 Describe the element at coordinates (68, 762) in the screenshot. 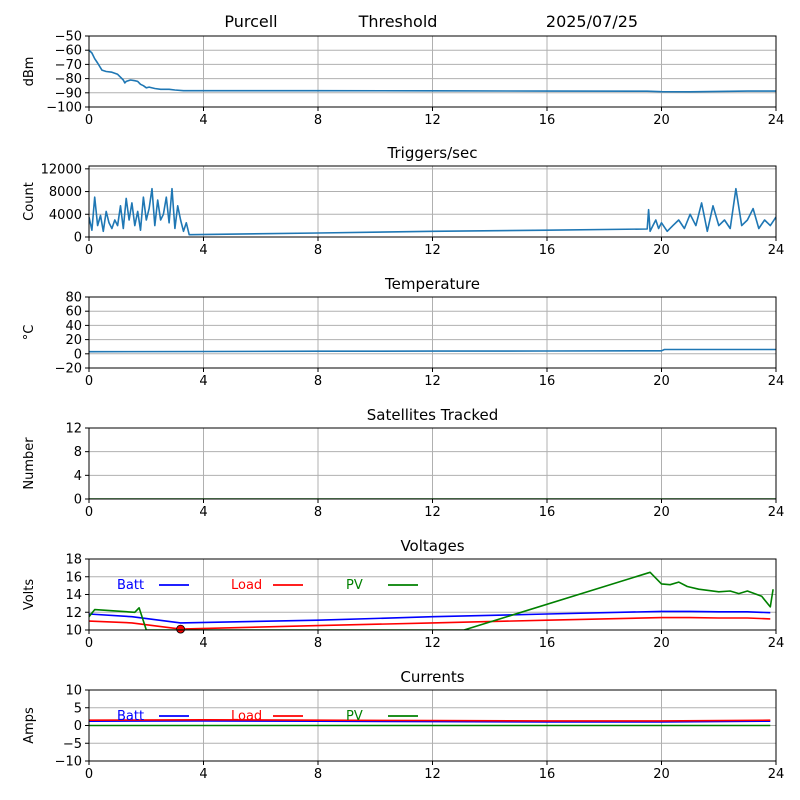

I see `y-tick-label: −10` at that location.